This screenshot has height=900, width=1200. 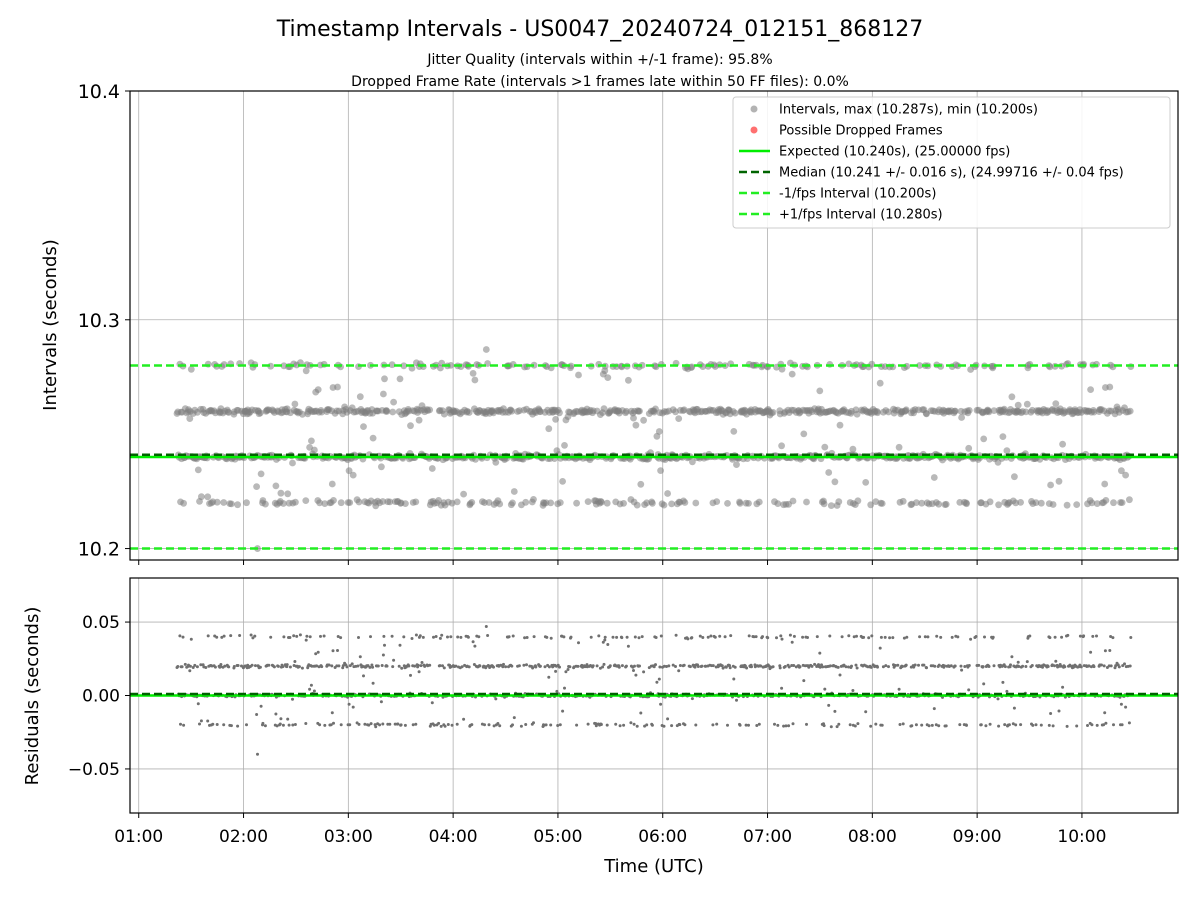 I want to click on residuals-y-ticks: −0.05 0.00 0.05, so click(x=99, y=696).